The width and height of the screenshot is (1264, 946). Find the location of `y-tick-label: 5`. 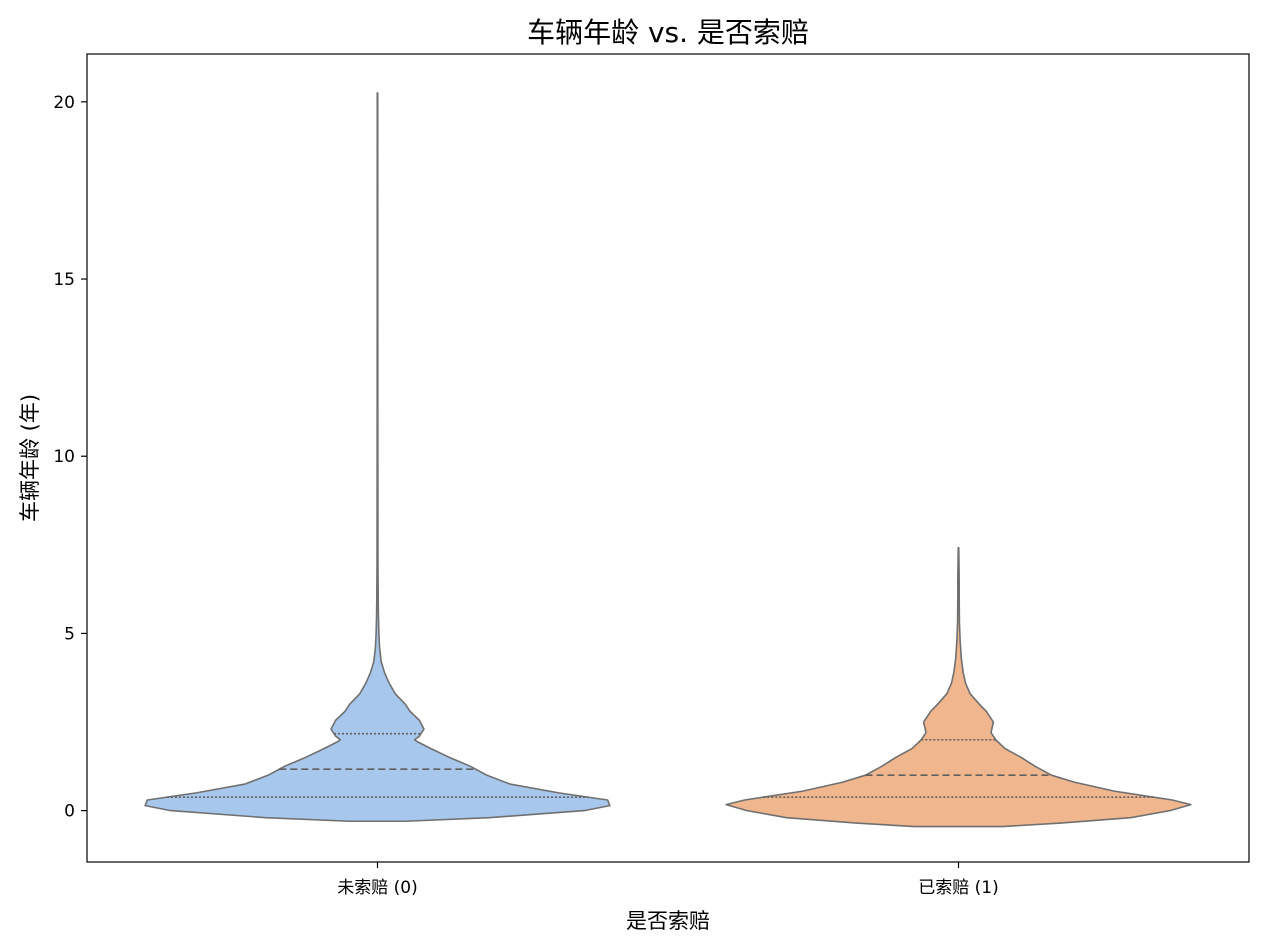

y-tick-label: 5 is located at coordinates (69, 634).